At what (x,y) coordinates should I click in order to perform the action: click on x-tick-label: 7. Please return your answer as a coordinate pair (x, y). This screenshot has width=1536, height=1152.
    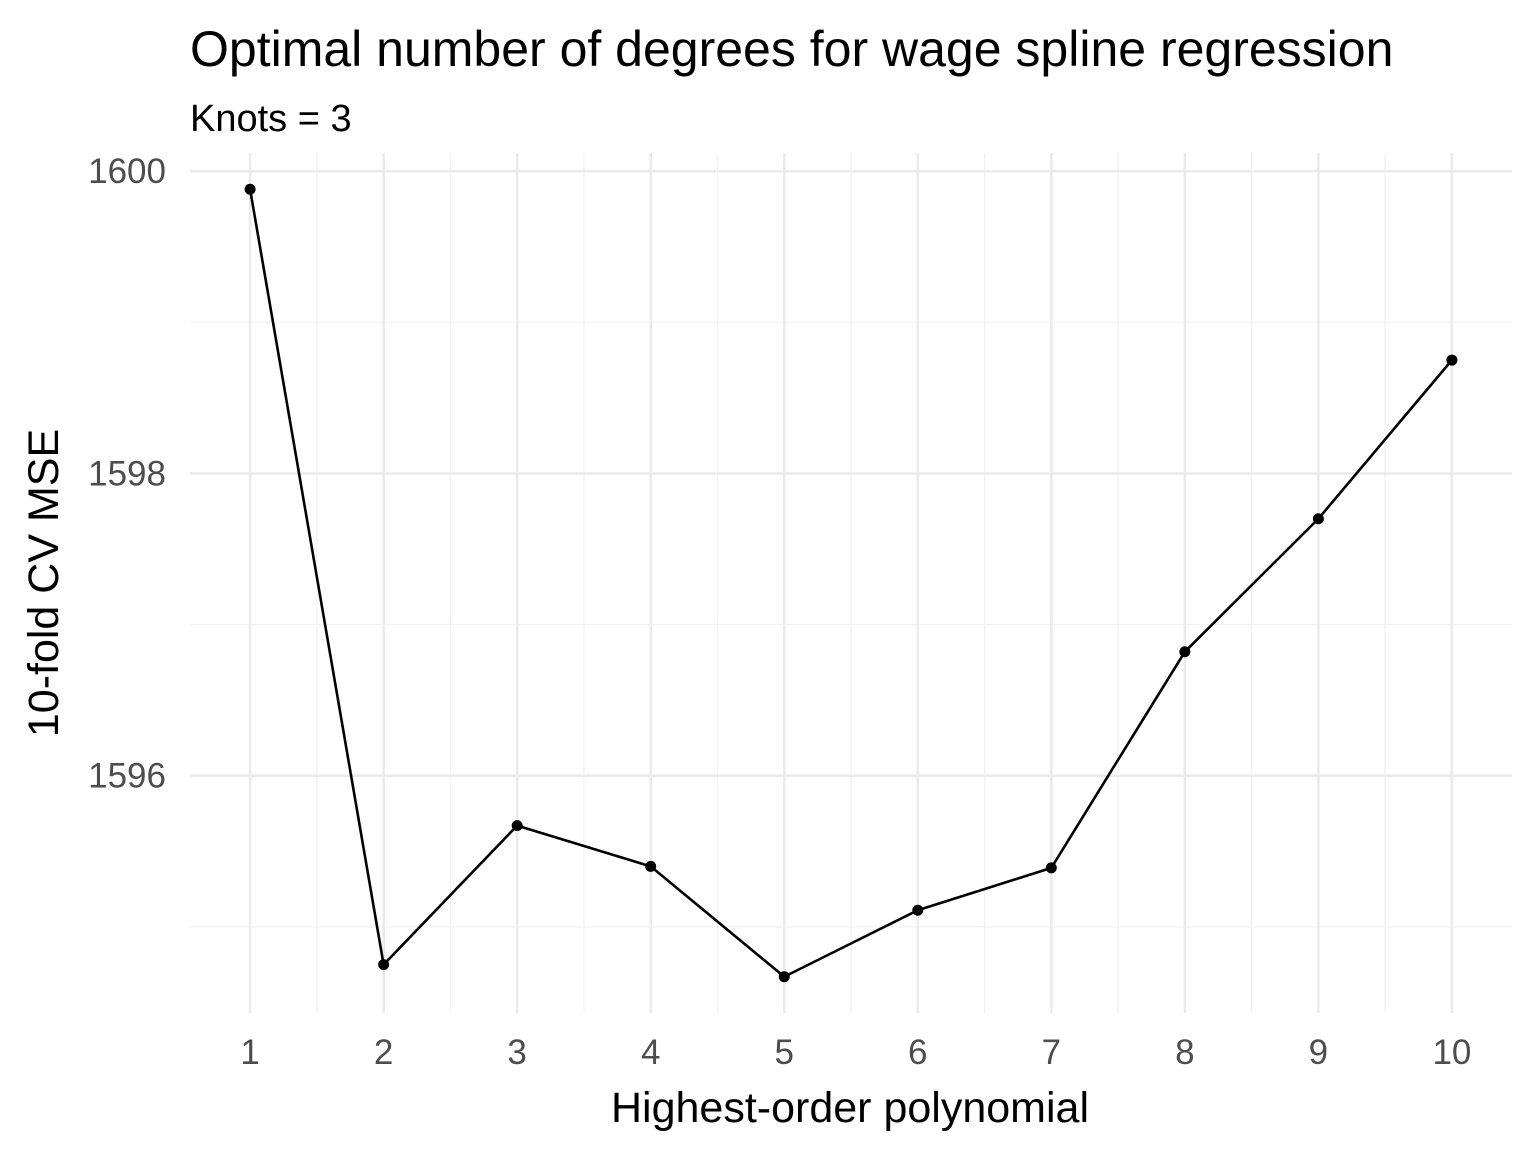
    Looking at the image, I should click on (1051, 1052).